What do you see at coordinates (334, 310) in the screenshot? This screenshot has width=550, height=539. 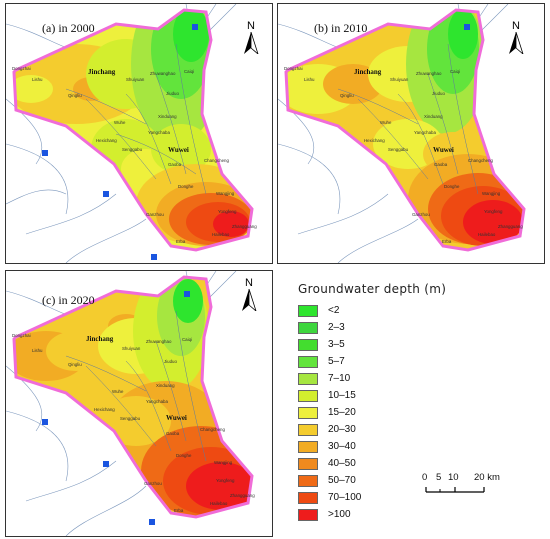 I see `legend-label: <2` at bounding box center [334, 310].